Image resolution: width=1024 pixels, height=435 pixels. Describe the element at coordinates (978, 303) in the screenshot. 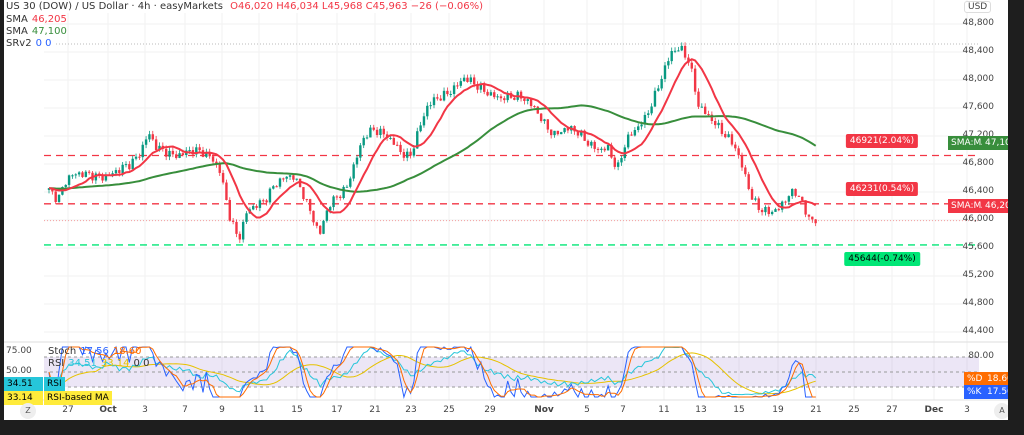

I see `price-axis-label: 44,800` at that location.